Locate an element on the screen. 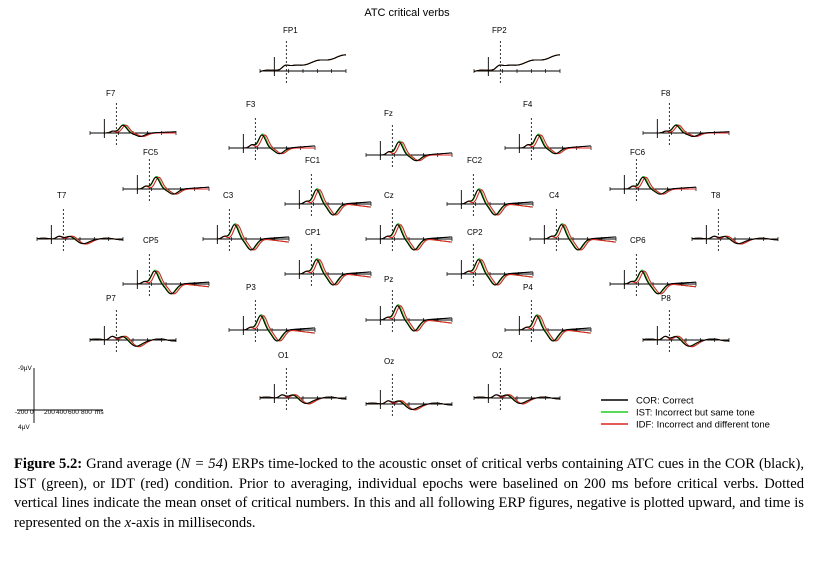 Image resolution: width=815 pixels, height=561 pixels. scale-top-label: -9µV is located at coordinates (25, 368).